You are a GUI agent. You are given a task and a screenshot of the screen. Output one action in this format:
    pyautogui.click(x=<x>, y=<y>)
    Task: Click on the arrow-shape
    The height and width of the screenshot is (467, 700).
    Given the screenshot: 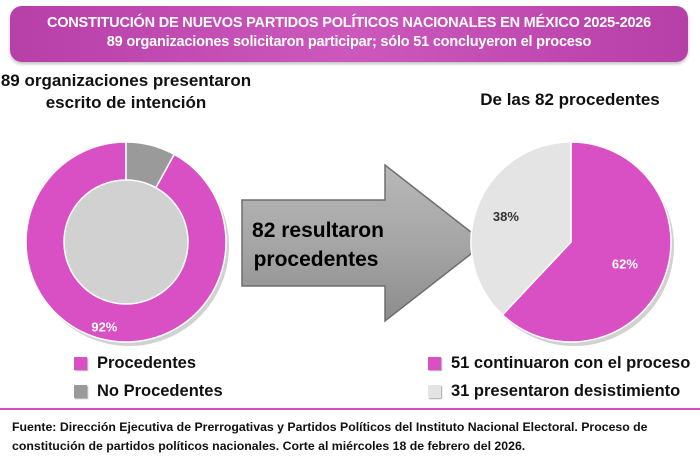 What is the action you would take?
    pyautogui.click(x=364, y=243)
    